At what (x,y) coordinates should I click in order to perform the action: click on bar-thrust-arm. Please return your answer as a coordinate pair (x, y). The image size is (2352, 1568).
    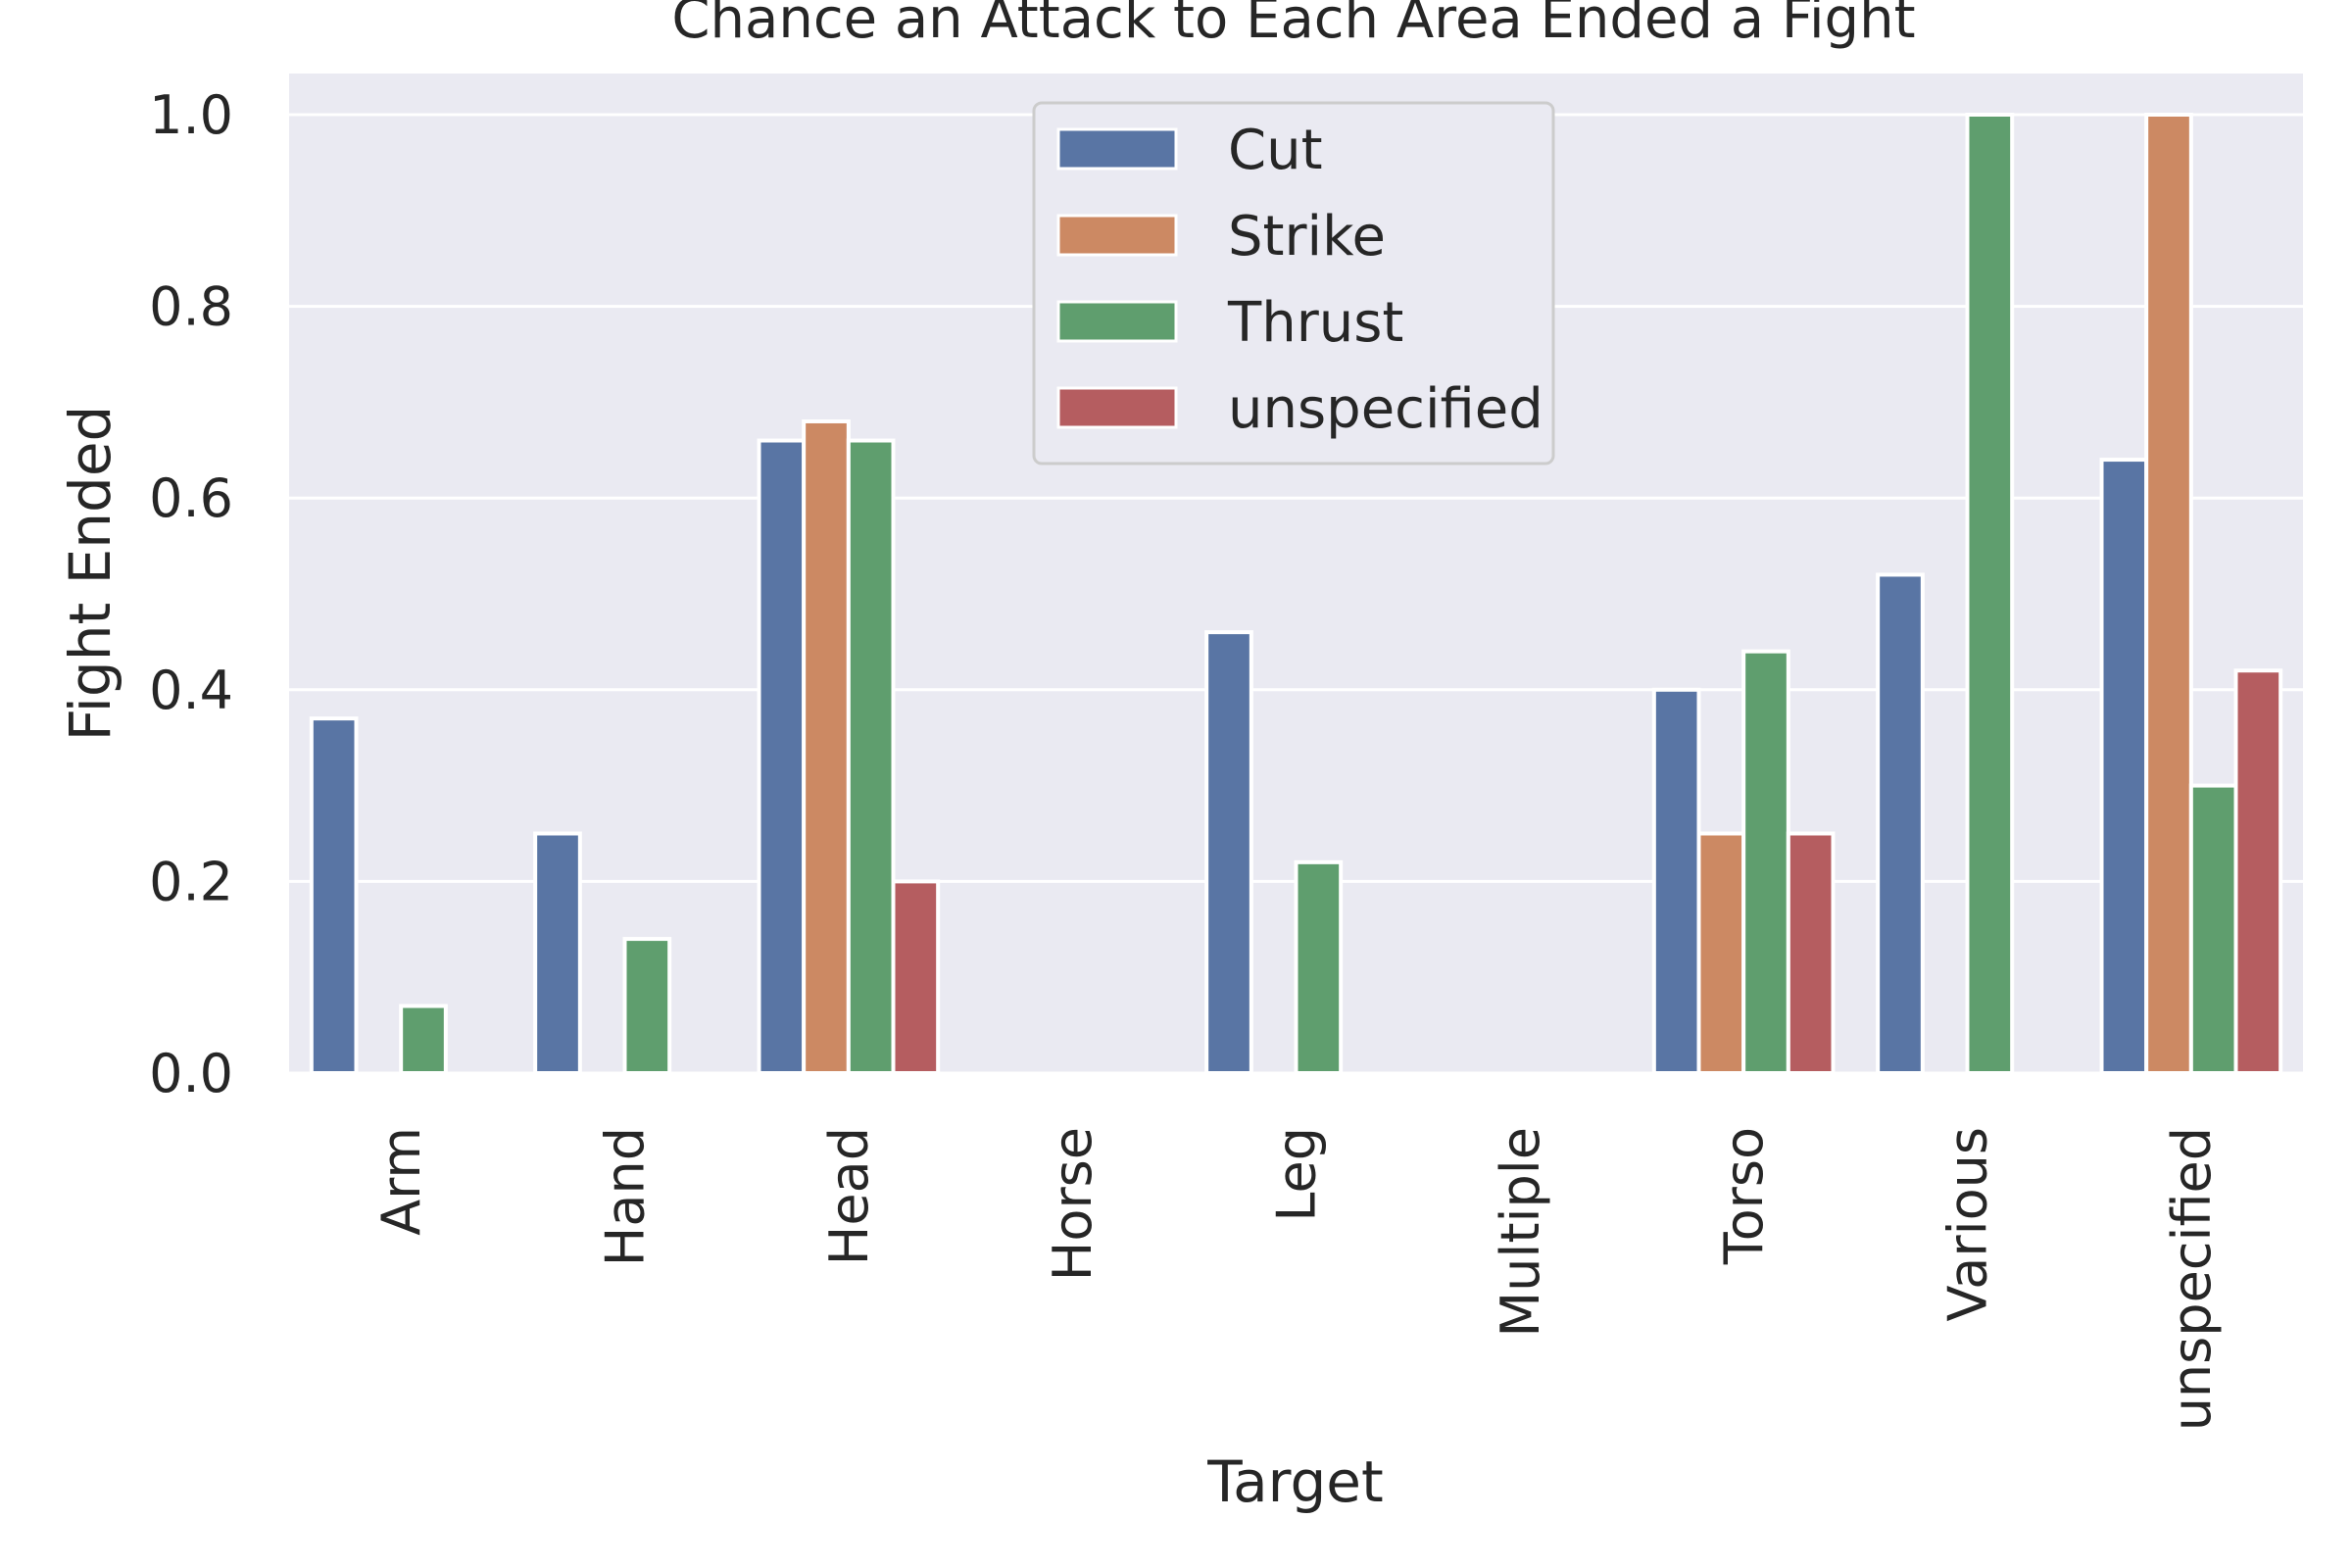
    Looking at the image, I should click on (423, 1040).